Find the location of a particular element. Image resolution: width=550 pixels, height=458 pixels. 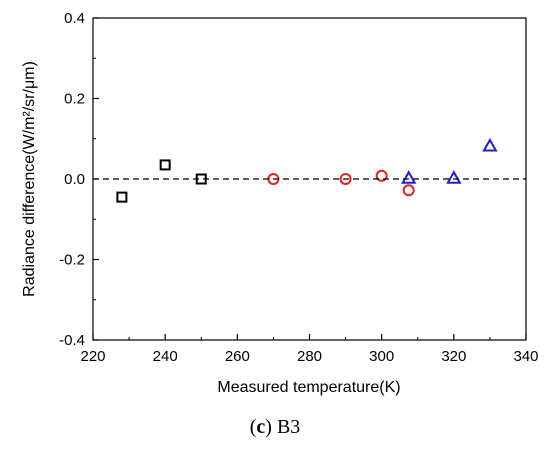

x-tick-label: 340 is located at coordinates (525, 356).